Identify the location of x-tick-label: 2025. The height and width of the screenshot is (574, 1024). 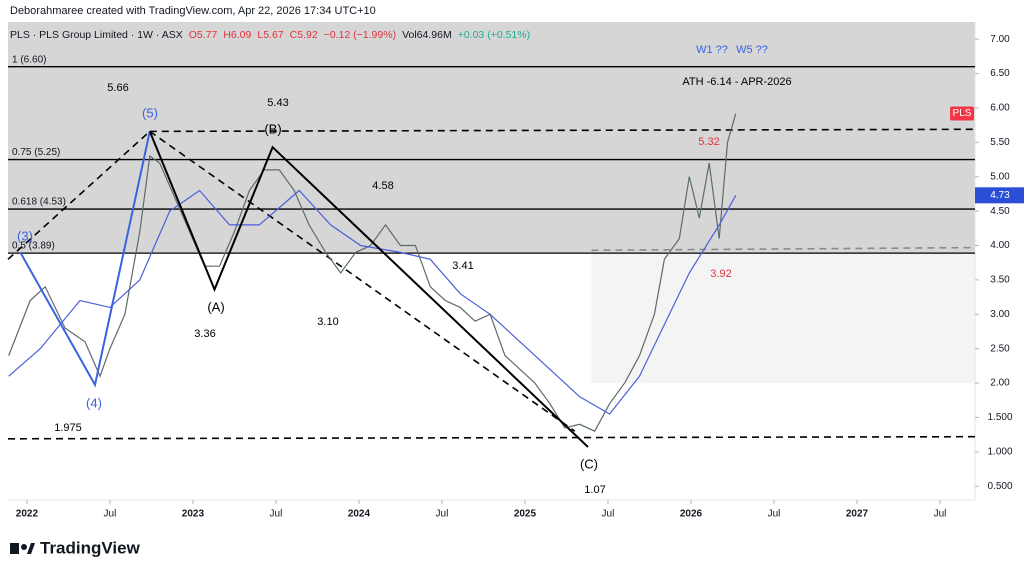
(525, 514).